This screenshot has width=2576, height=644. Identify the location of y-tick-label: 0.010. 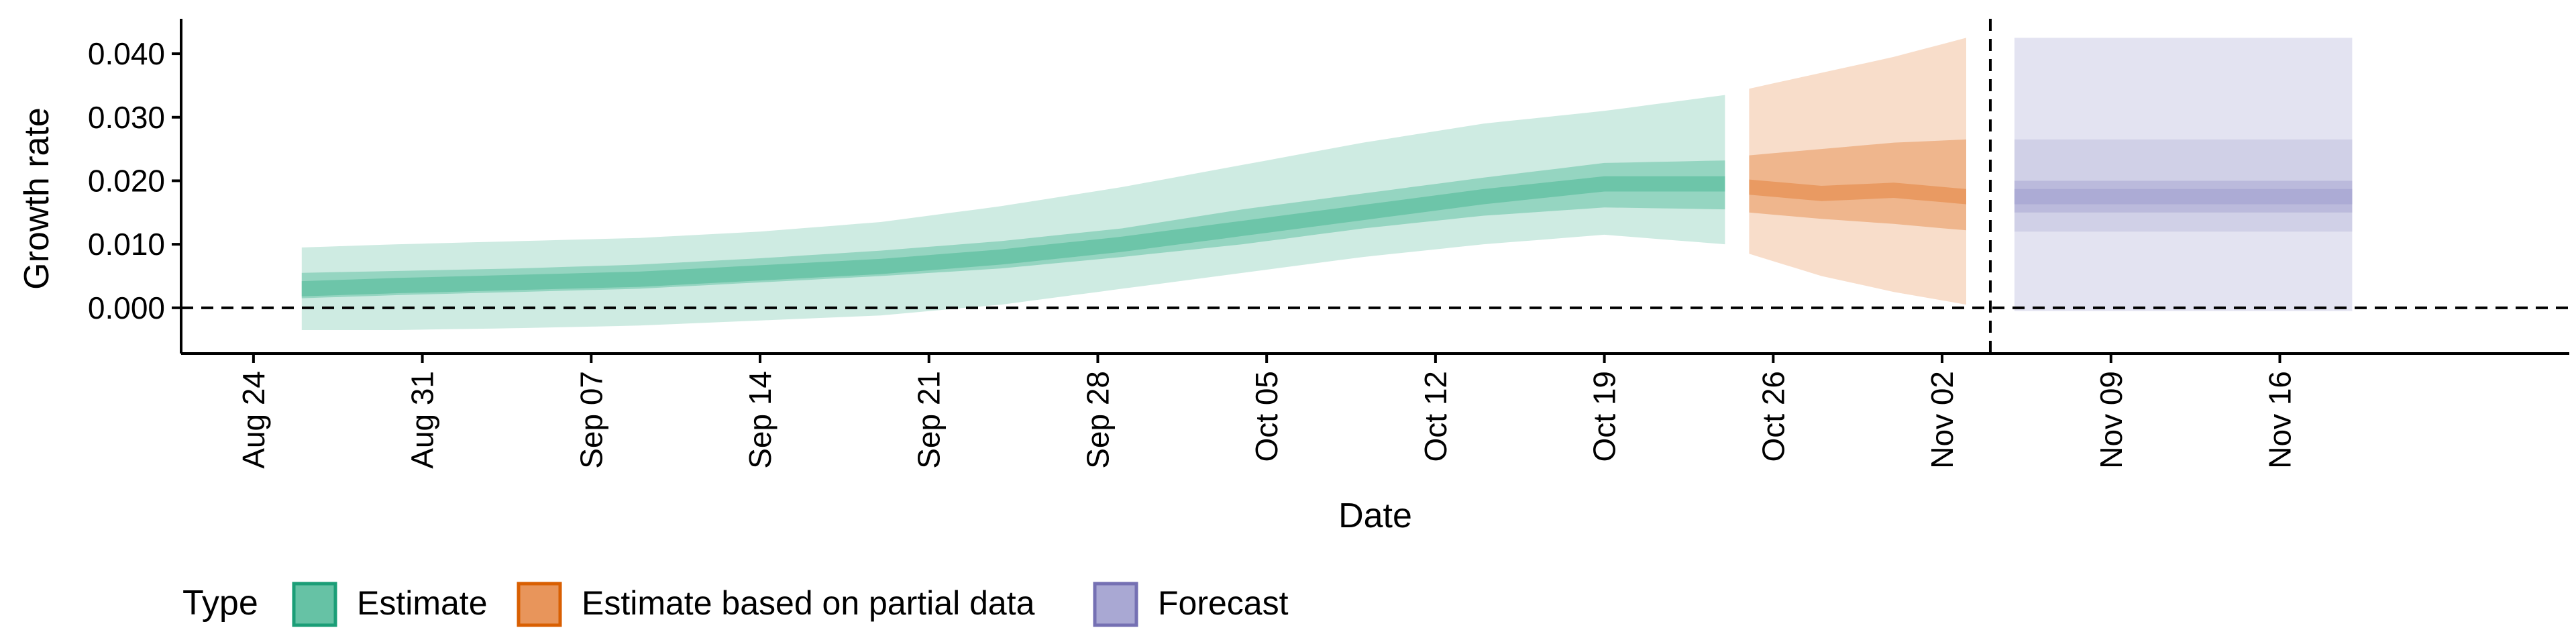
(126, 244).